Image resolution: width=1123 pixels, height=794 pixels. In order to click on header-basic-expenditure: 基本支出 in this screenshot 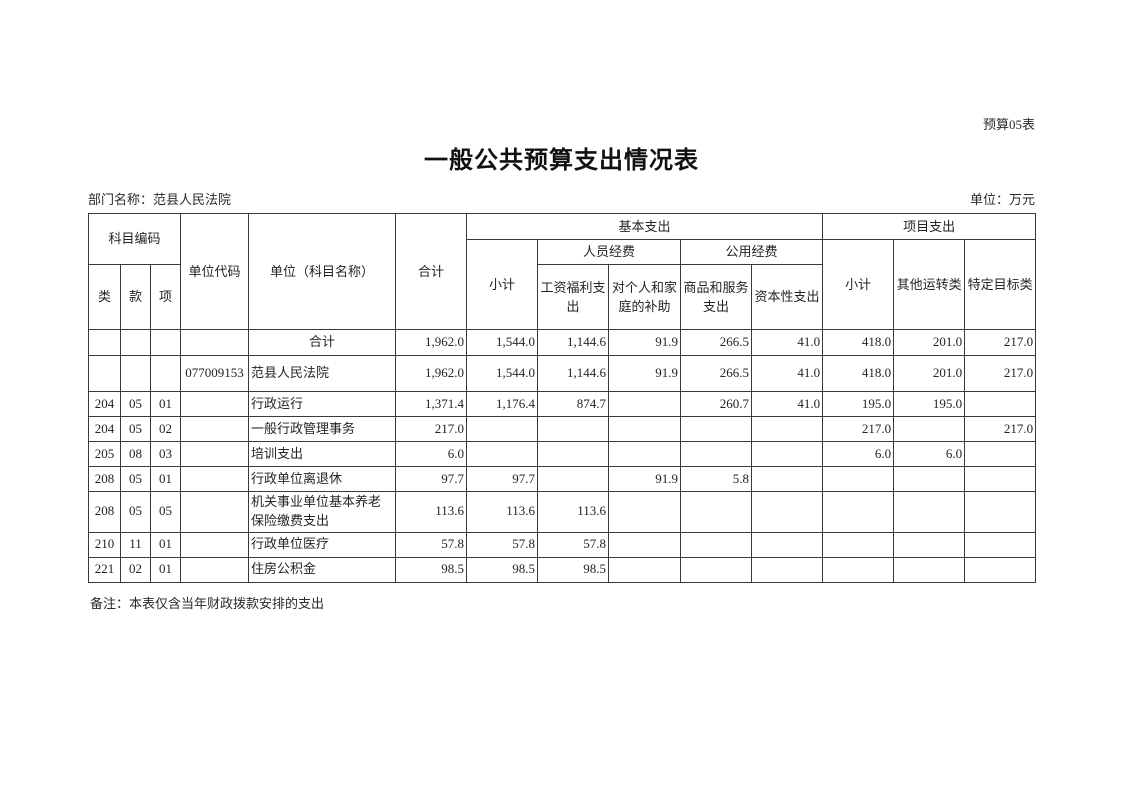, I will do `click(645, 226)`.